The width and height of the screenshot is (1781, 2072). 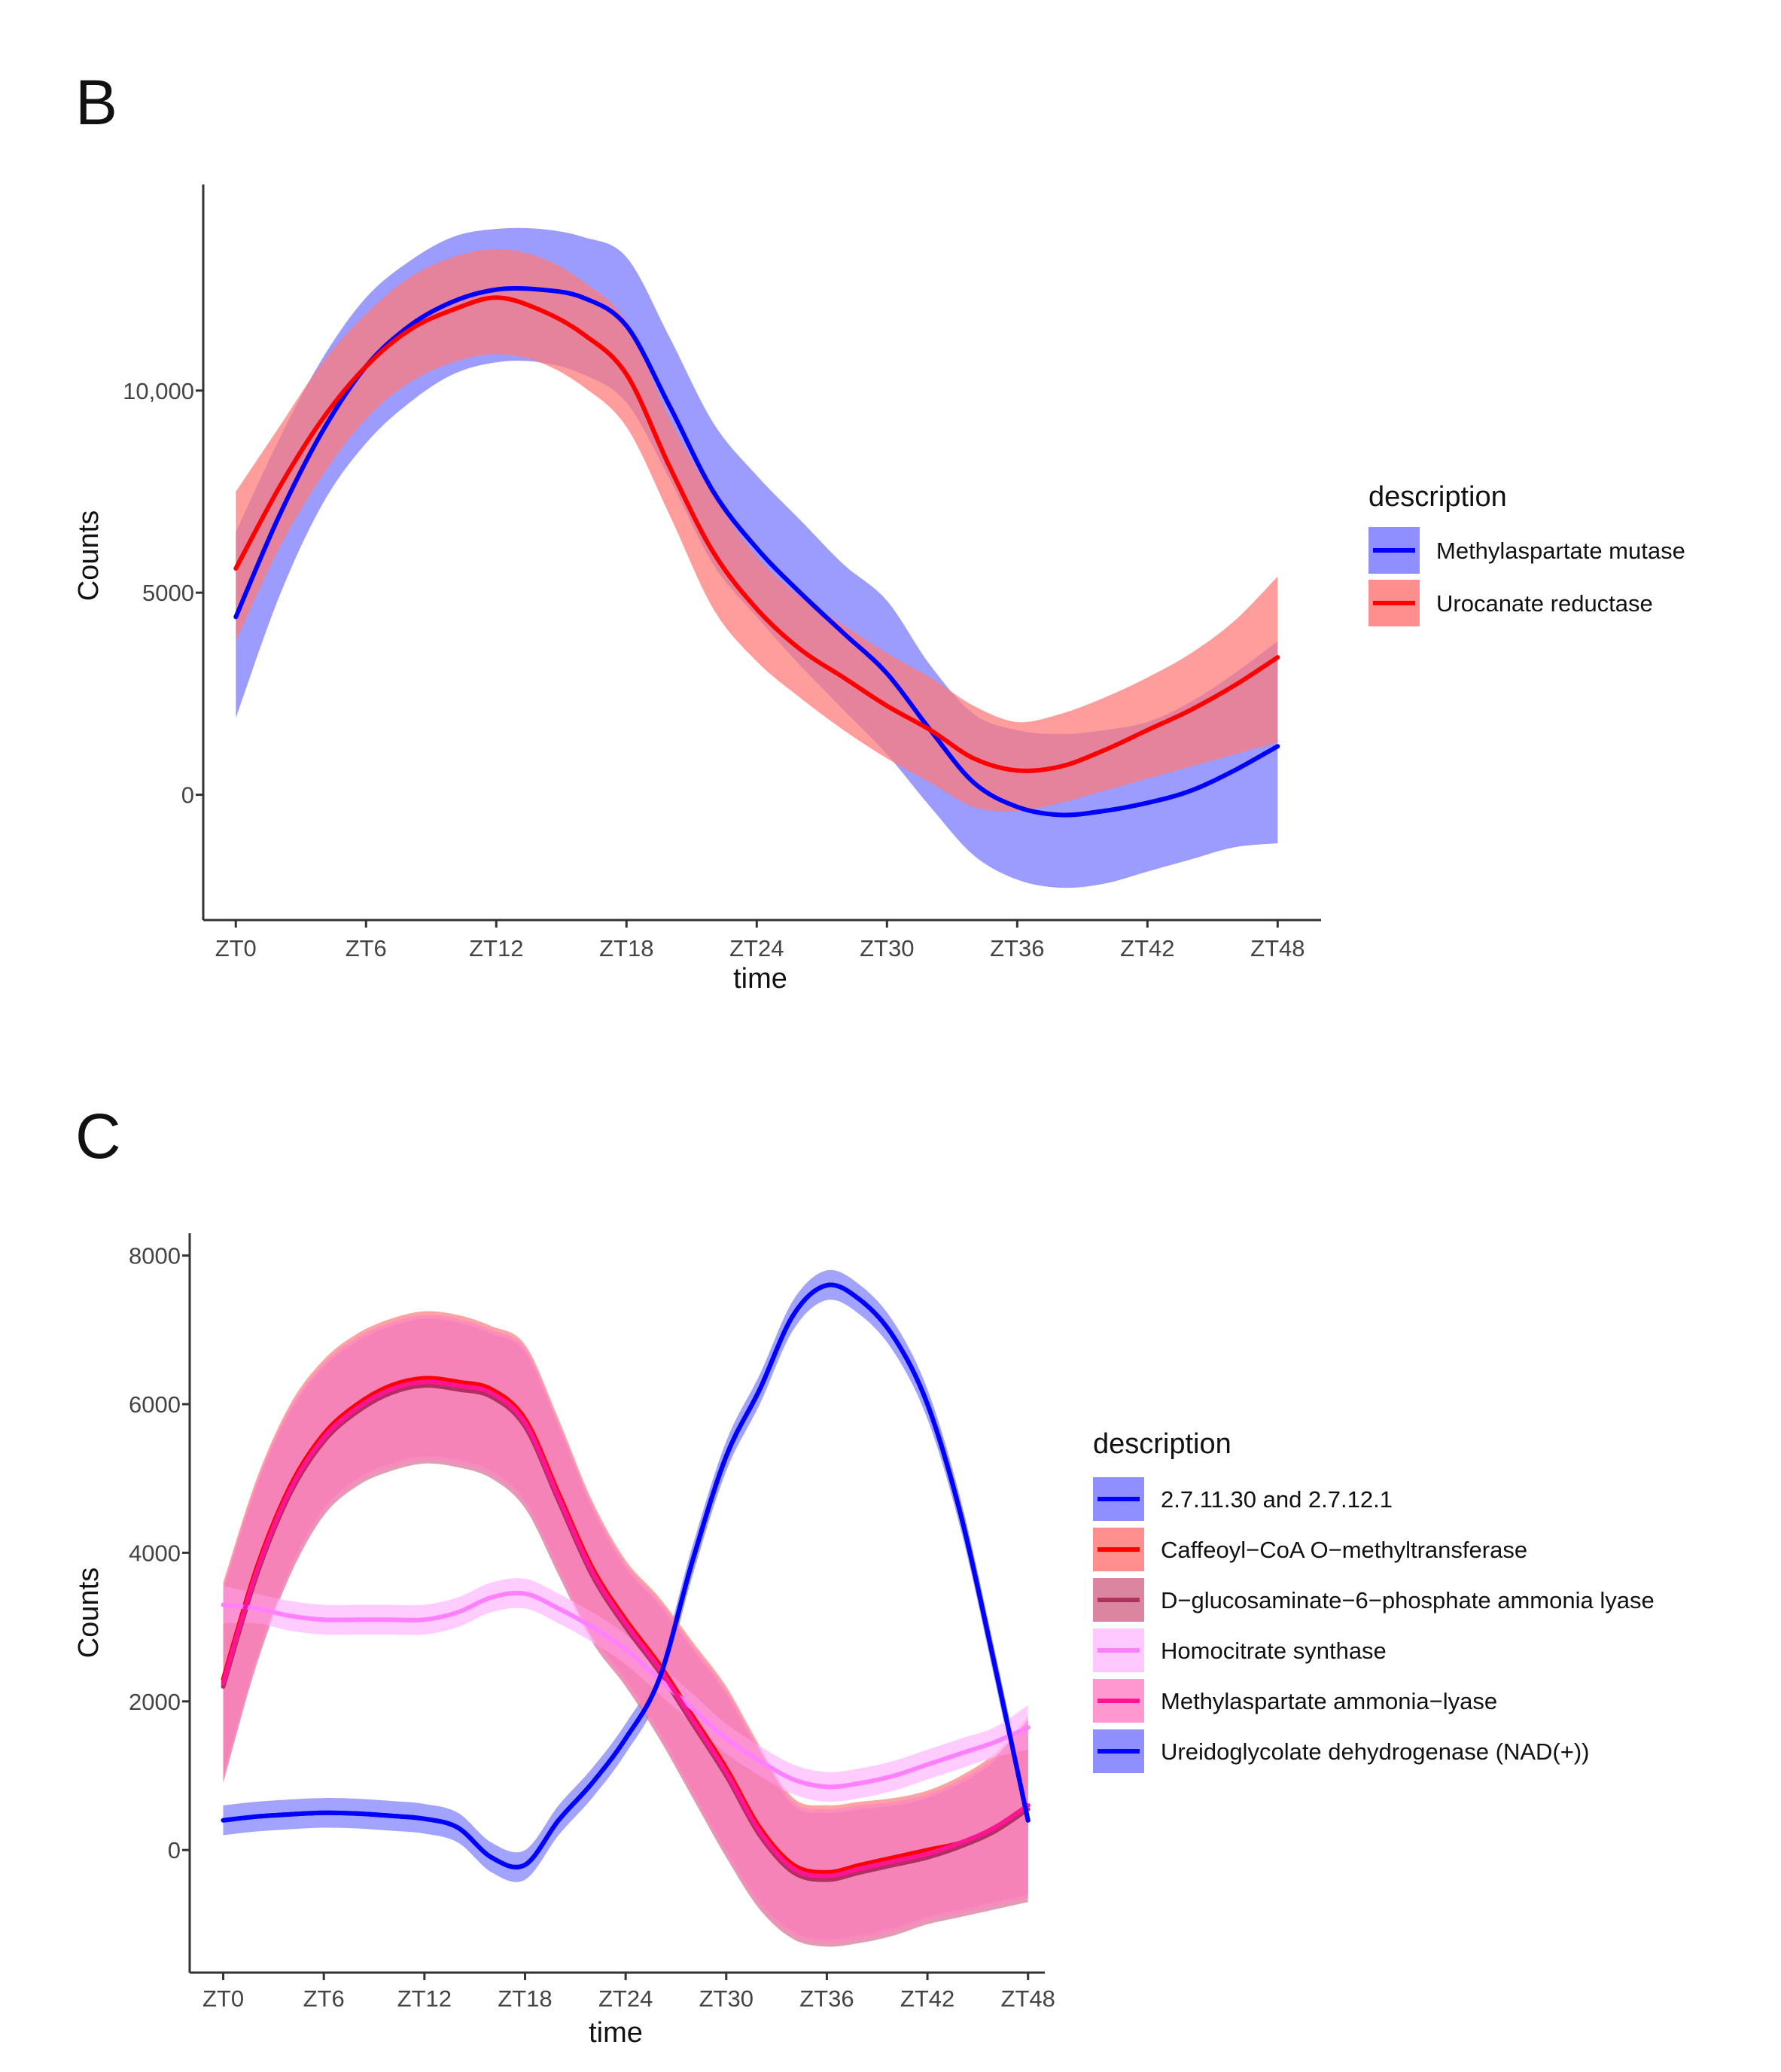 I want to click on panel-c-x-ticks: ZT0 ZT6 ZT12 ZT18 ZT24 ZT30 ZT36 ZT42 ZT48, so click(x=628, y=1992).